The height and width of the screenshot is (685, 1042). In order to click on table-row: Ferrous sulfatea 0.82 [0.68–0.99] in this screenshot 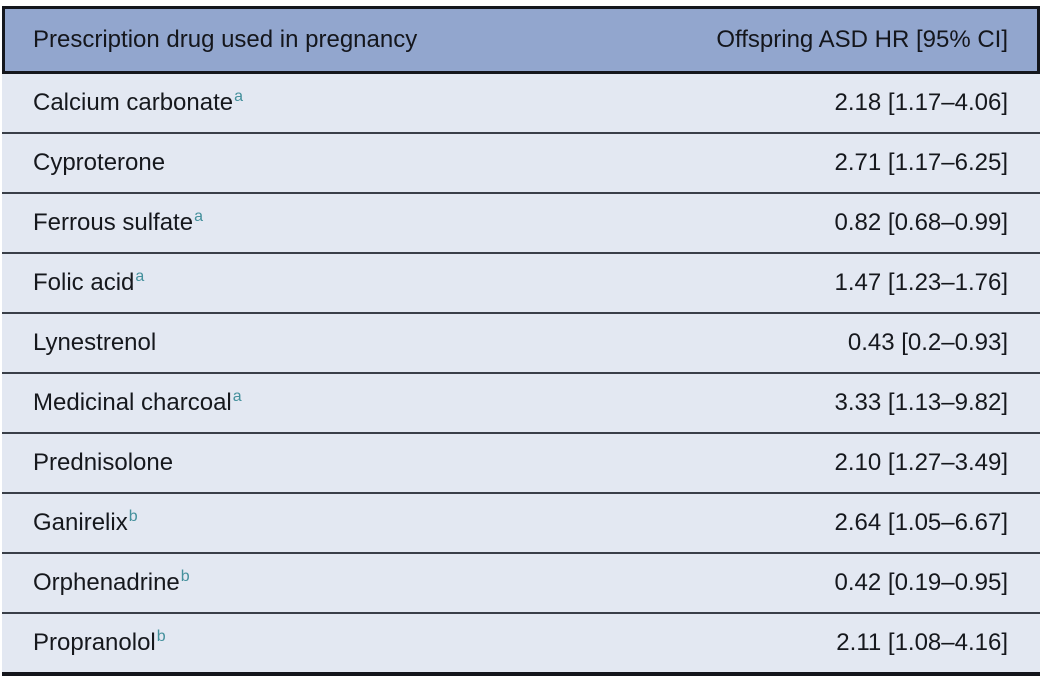, I will do `click(521, 224)`.